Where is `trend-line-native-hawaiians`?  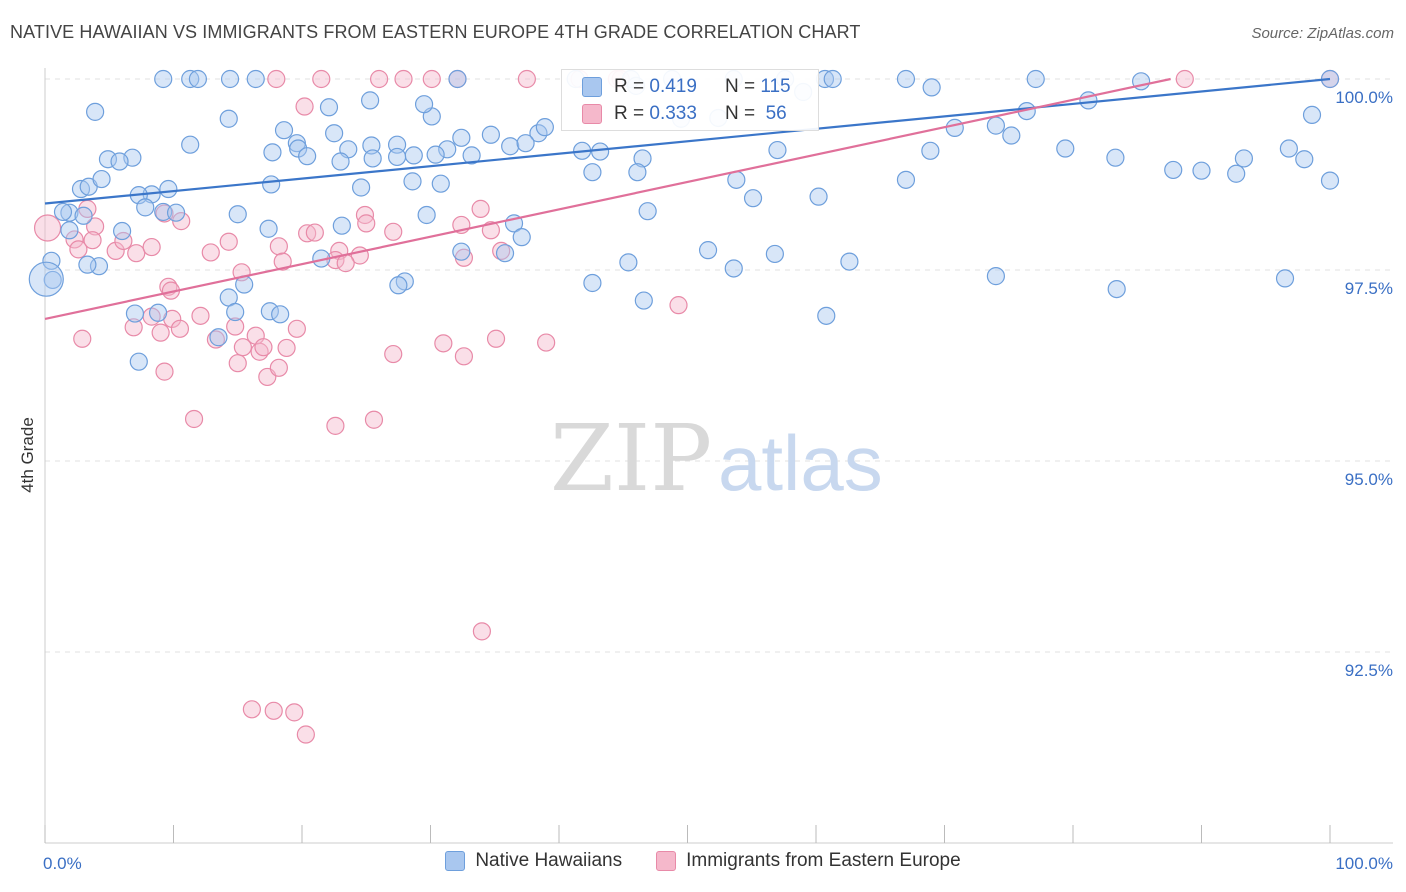
trend-line-native-hawaiians is located at coordinates (687, 141).